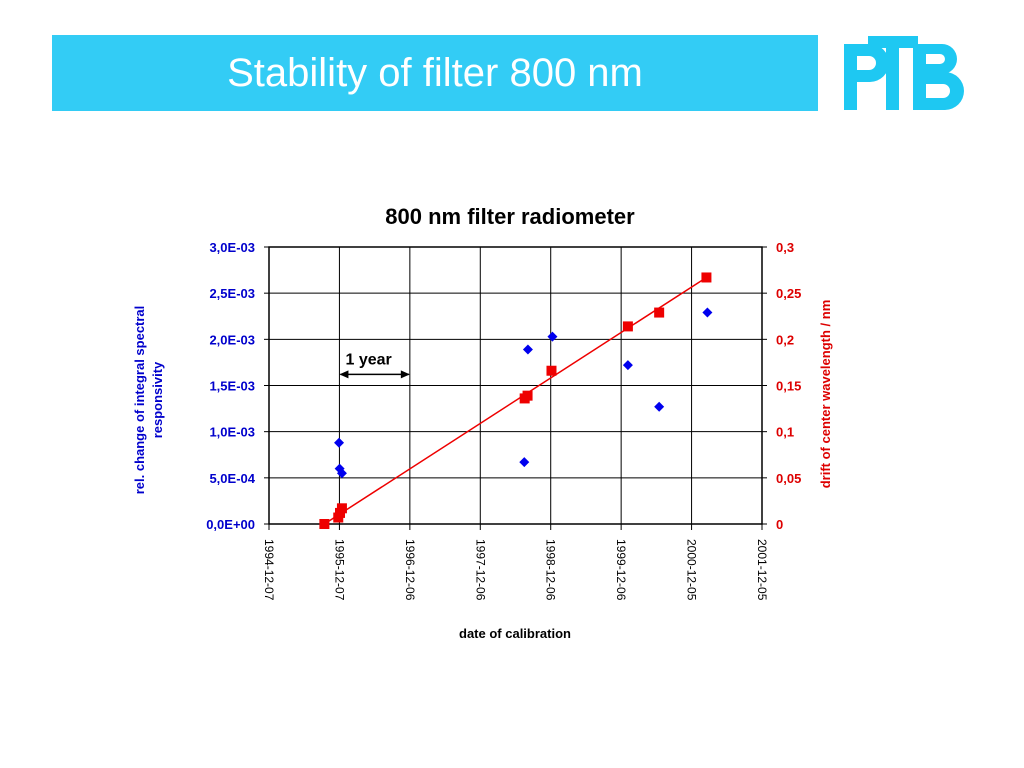  I want to click on x-tick-label: 1999-12-06, so click(621, 570).